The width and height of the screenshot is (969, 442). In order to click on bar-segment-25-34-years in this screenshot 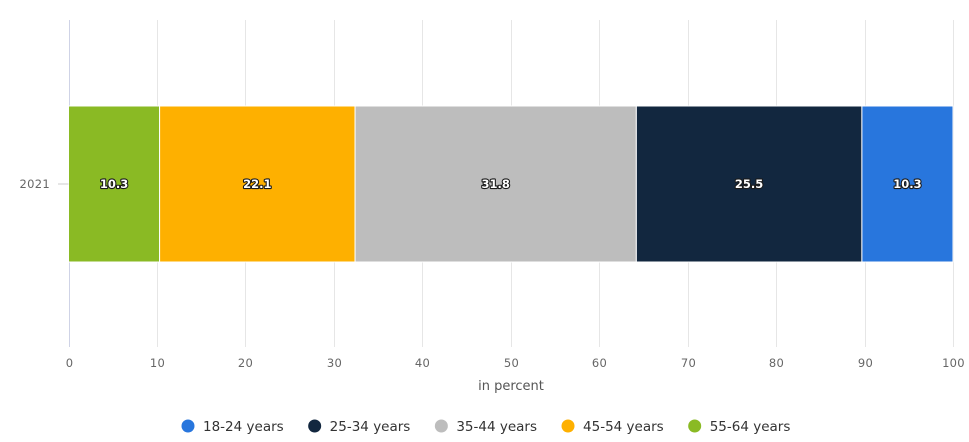, I will do `click(749, 184)`.